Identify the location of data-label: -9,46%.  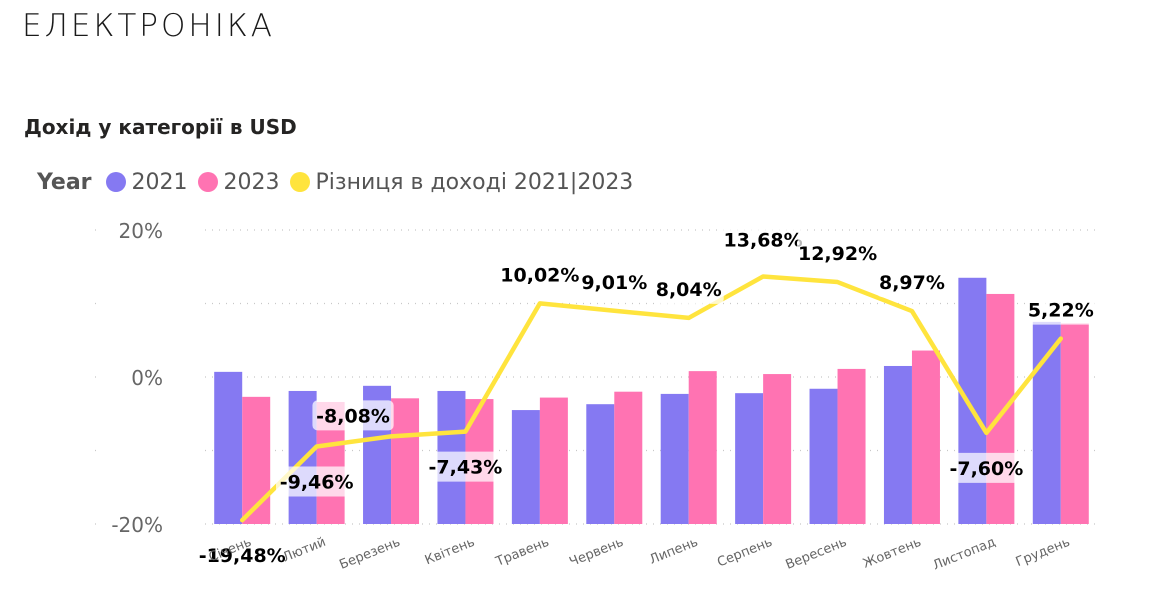
(317, 483).